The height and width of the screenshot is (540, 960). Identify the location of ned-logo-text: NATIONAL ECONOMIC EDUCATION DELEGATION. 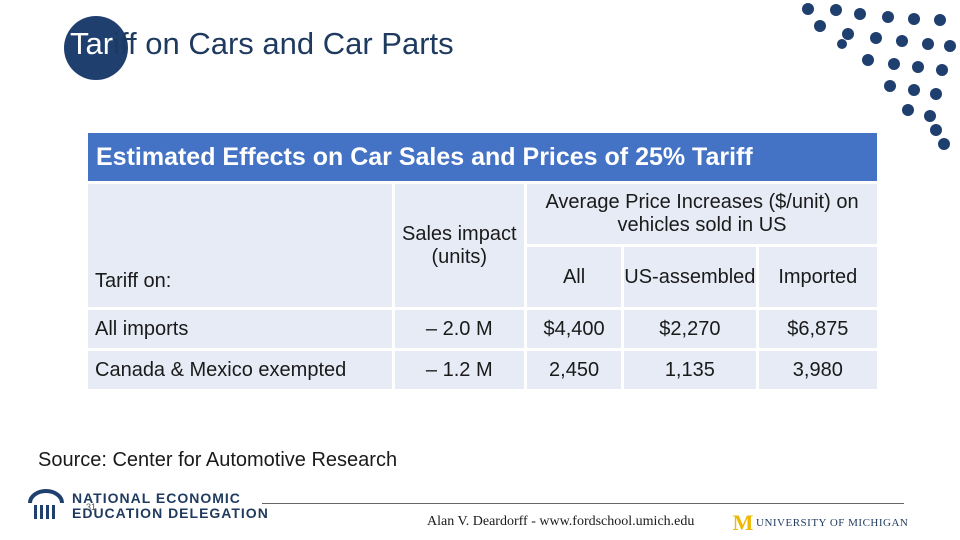
(170, 506).